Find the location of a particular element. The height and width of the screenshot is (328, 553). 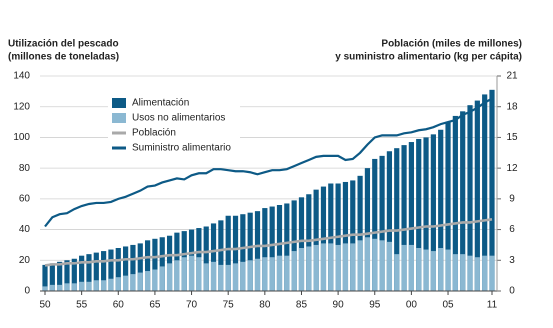

x-tick-label: 55 is located at coordinates (82, 305).